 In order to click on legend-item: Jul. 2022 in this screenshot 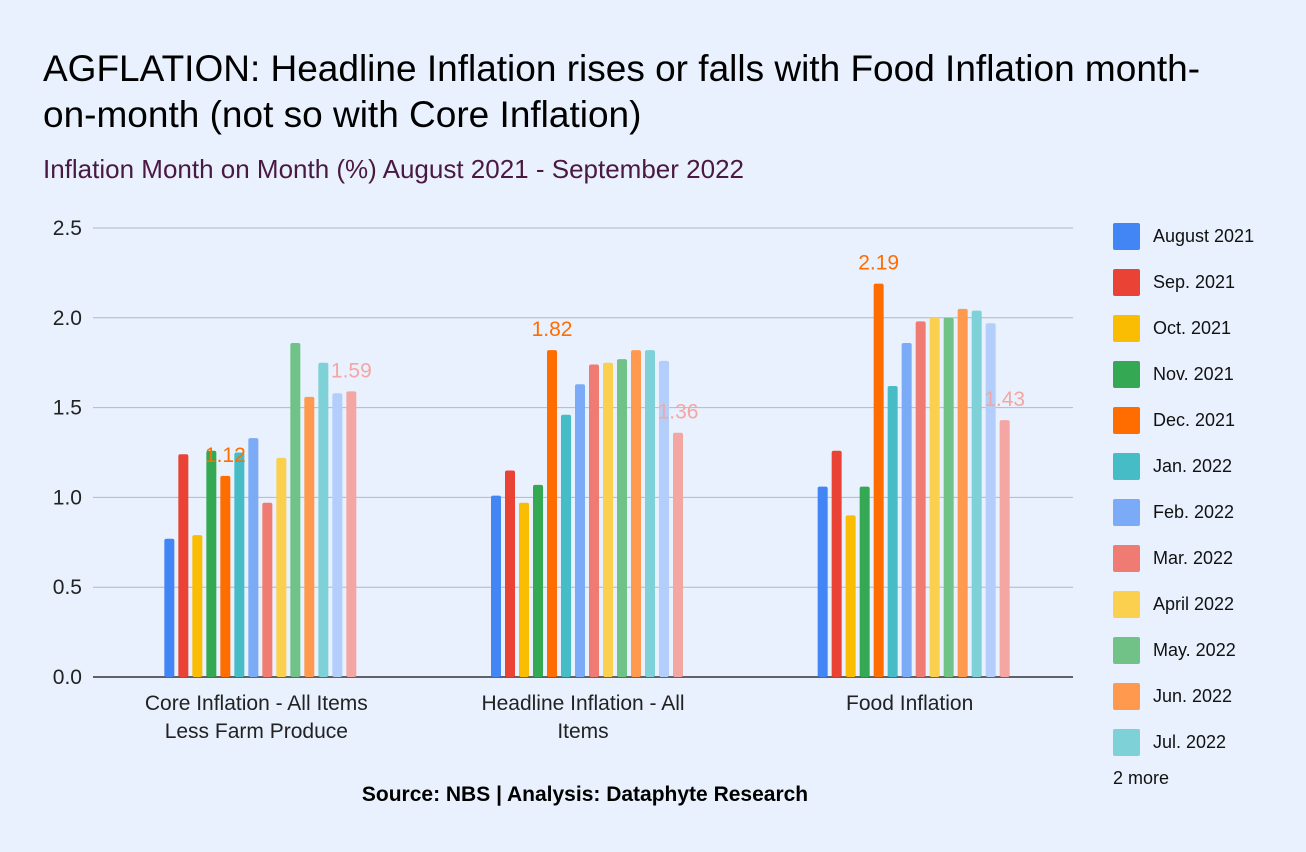, I will do `click(1208, 742)`.